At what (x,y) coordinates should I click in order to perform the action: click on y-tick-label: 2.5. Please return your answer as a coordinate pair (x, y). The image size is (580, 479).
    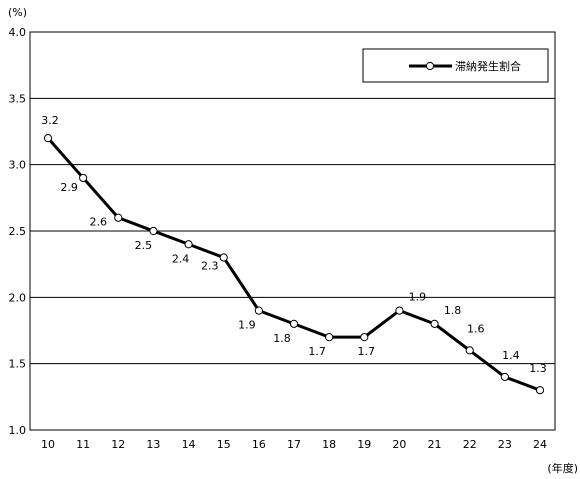
    Looking at the image, I should click on (18, 231).